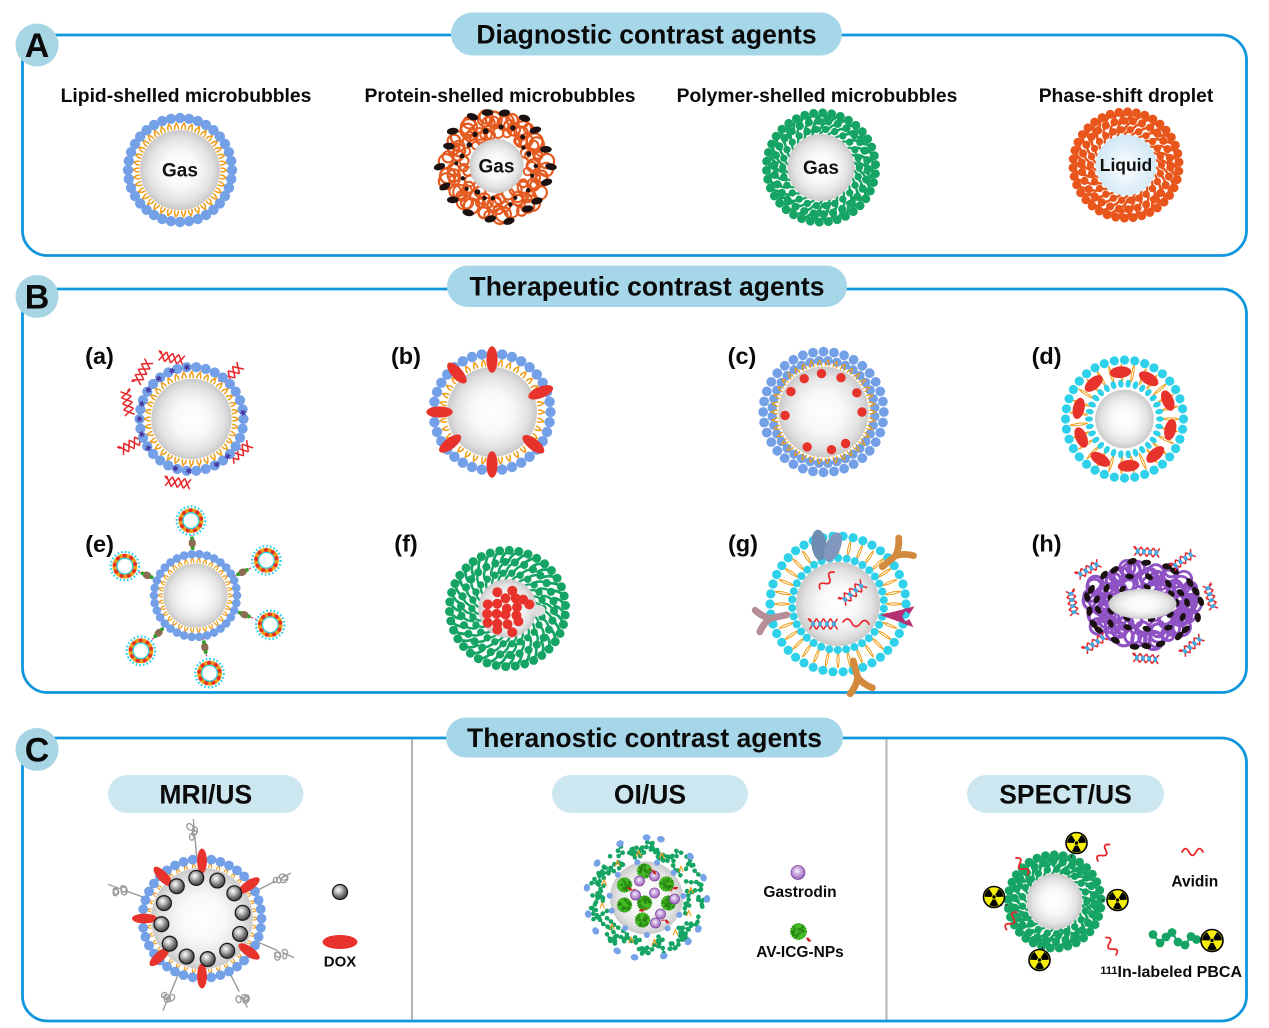 Image resolution: width=1269 pixels, height=1028 pixels. I want to click on svg-text: 111In-labeled PBCA, so click(1171, 972).